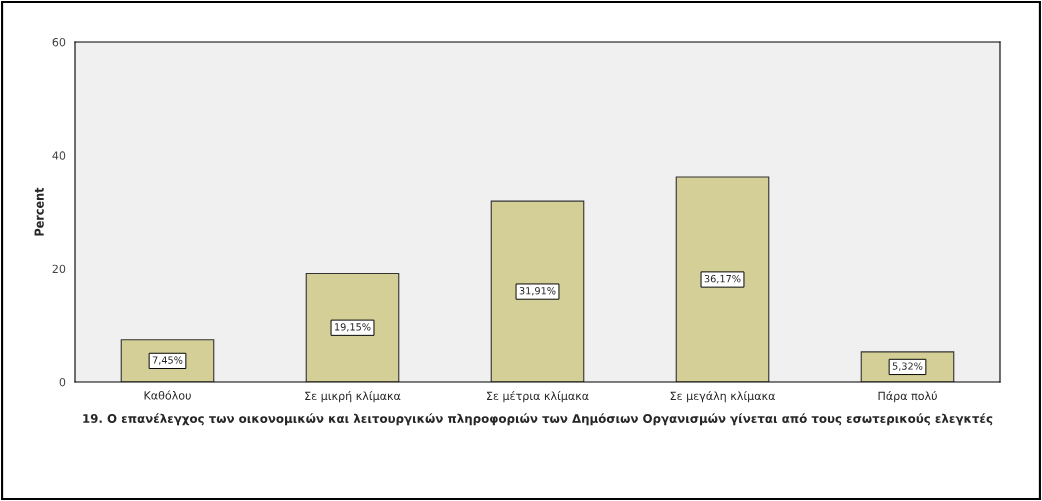 Image resolution: width=1042 pixels, height=501 pixels. I want to click on data-label: 36,17%, so click(722, 279).